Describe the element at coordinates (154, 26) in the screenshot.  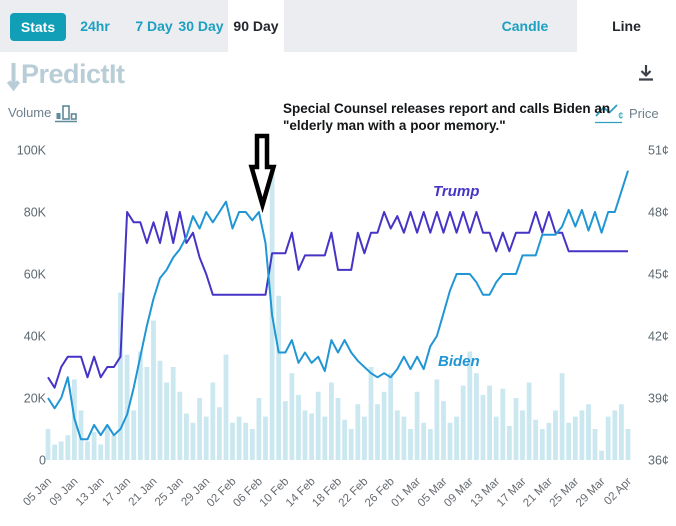
I see `tab-7-day: 7 Day` at that location.